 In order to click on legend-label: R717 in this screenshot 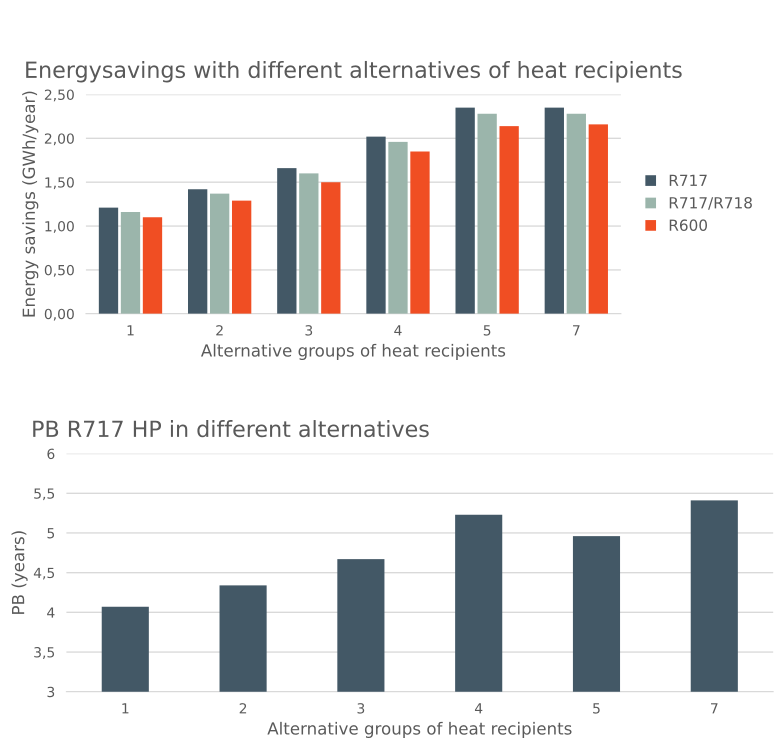, I will do `click(688, 180)`.